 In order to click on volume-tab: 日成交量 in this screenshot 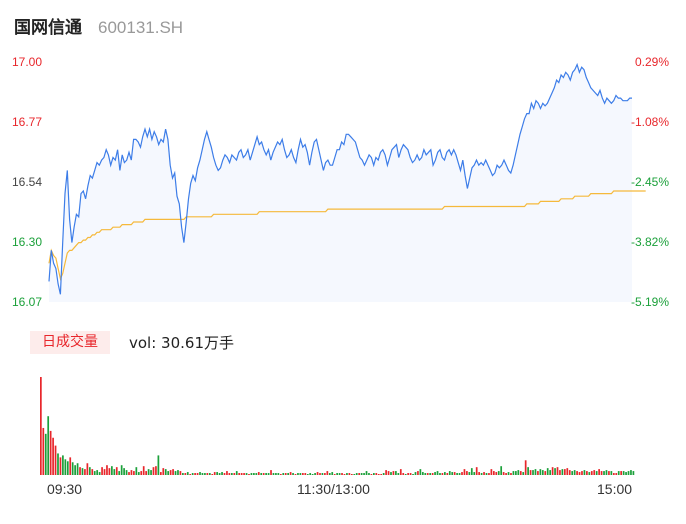, I will do `click(70, 342)`.